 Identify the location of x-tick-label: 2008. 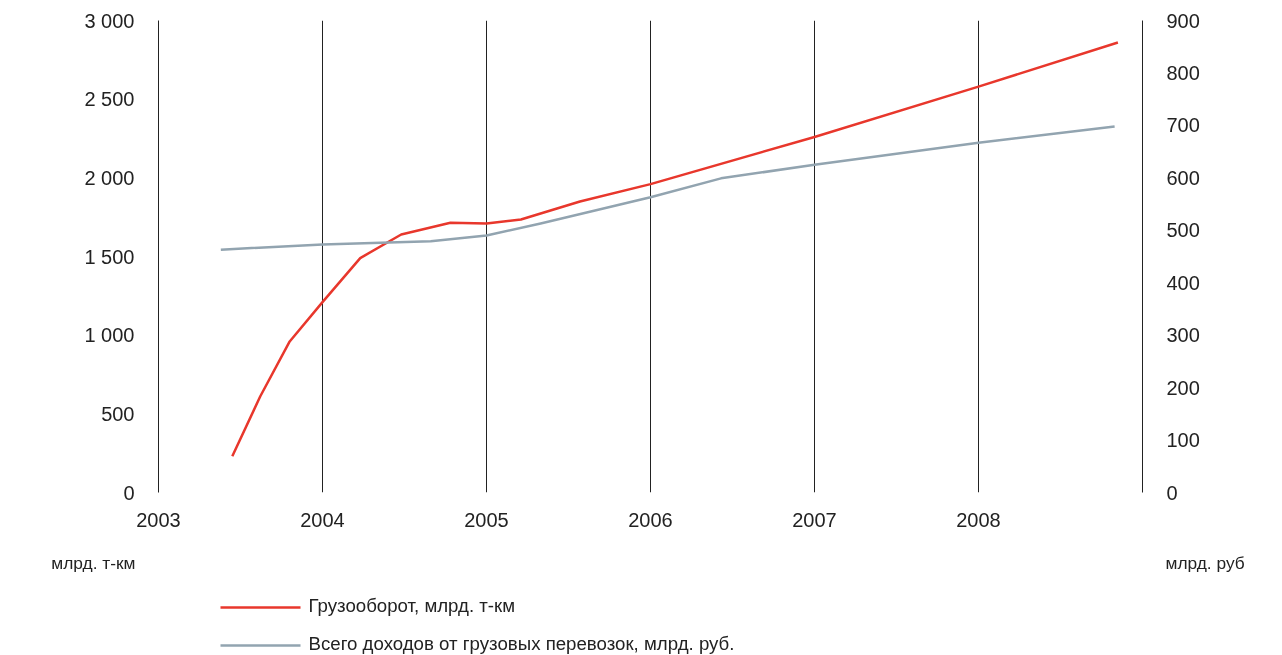
(978, 519).